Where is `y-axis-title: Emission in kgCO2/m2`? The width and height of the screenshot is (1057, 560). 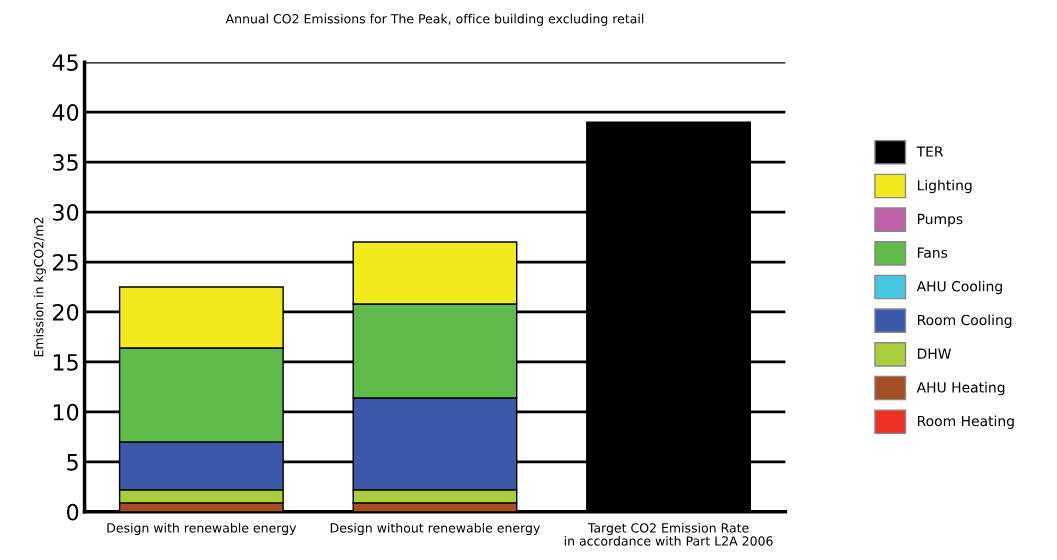 y-axis-title: Emission in kgCO2/m2 is located at coordinates (39, 287).